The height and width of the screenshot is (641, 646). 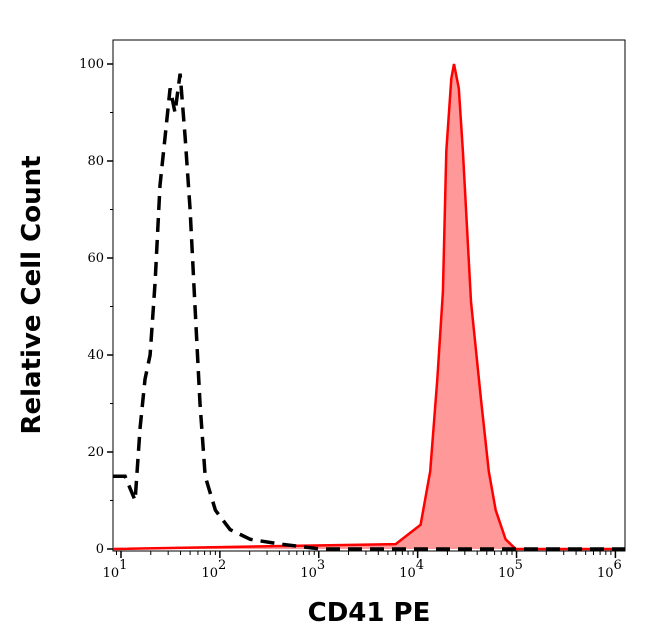 What do you see at coordinates (100, 549) in the screenshot?
I see `y-tick-label: 0` at bounding box center [100, 549].